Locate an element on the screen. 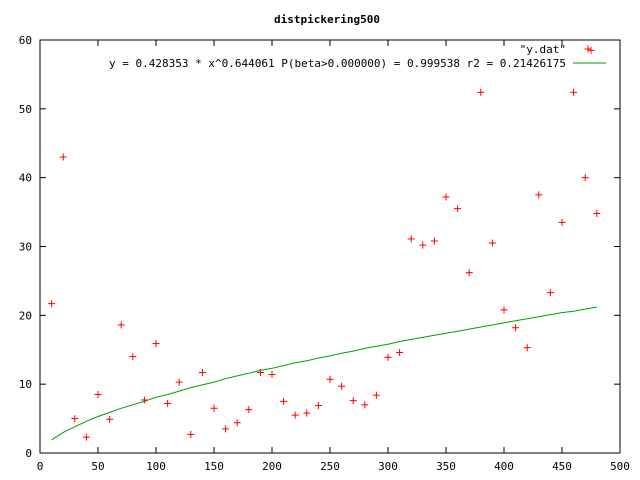 The image size is (640, 480). y-tick-label: 20 is located at coordinates (25, 315).